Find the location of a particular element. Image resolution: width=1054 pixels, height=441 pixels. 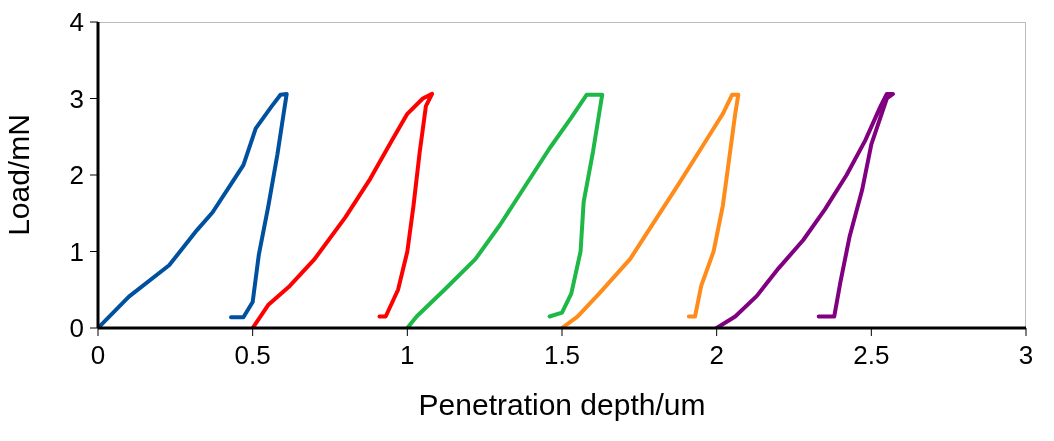

x-axis-title: Penetration depth/um is located at coordinates (562, 404).